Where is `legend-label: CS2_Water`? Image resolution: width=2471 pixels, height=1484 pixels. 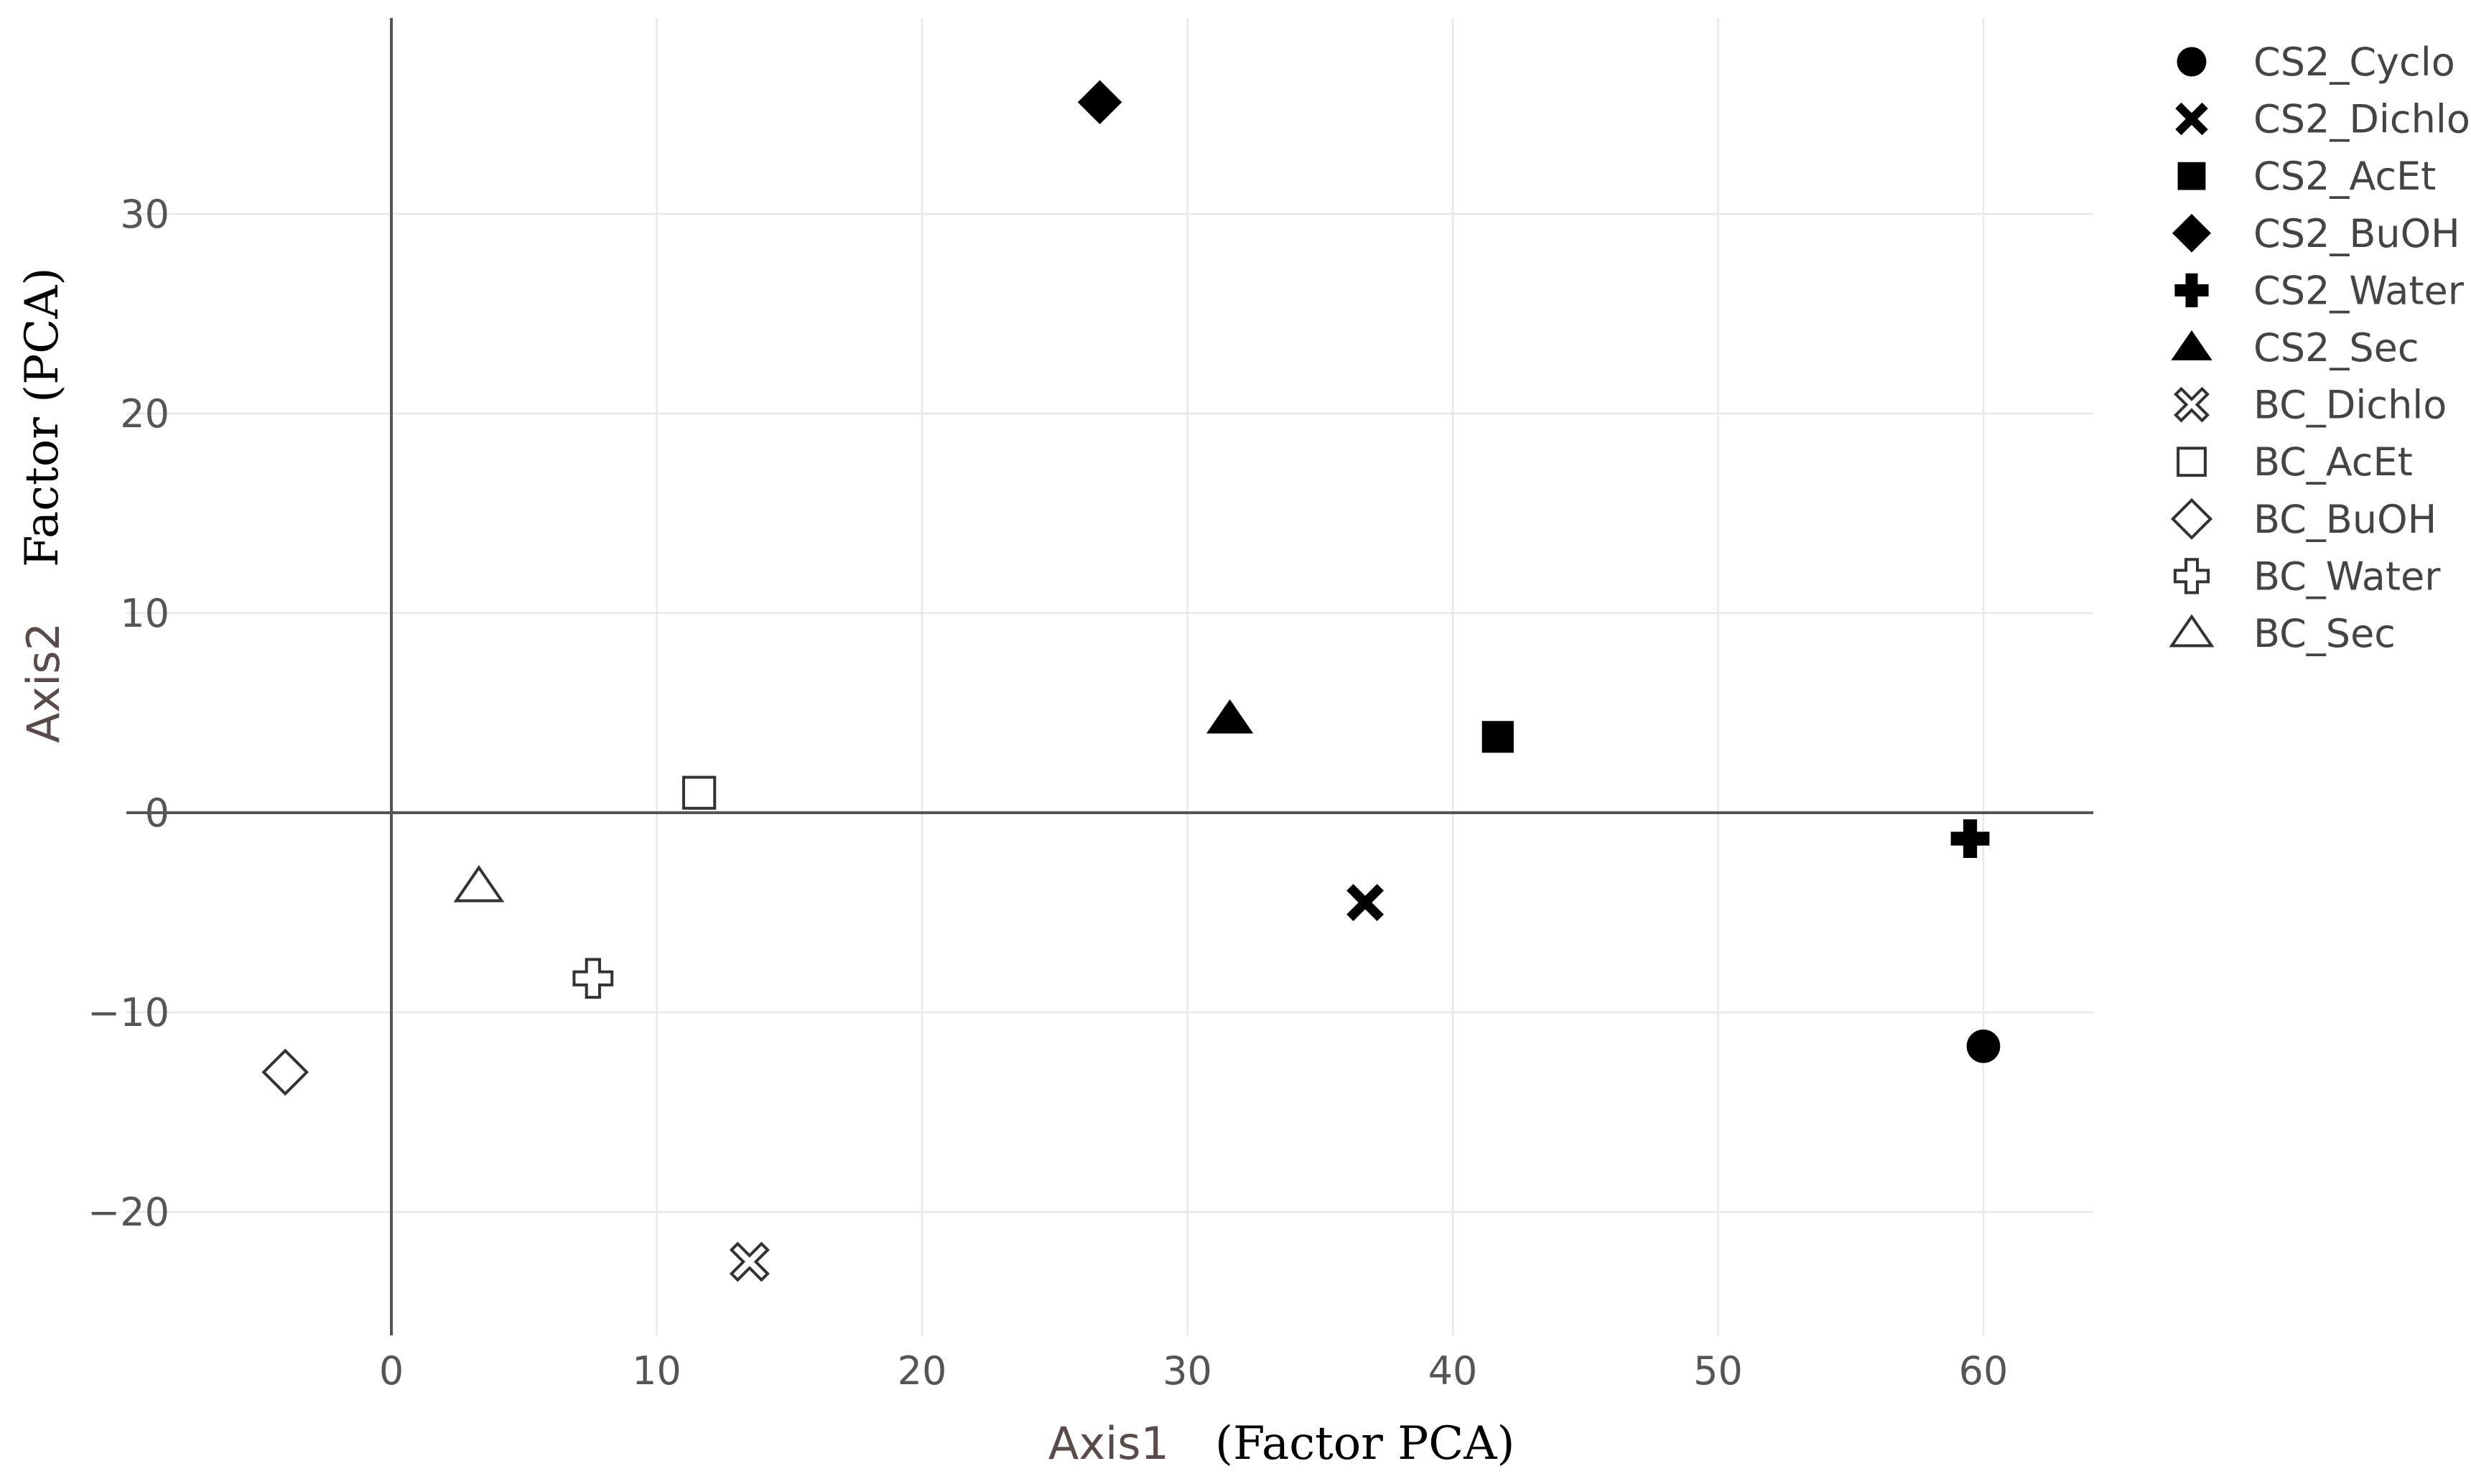 legend-label: CS2_Water is located at coordinates (2359, 290).